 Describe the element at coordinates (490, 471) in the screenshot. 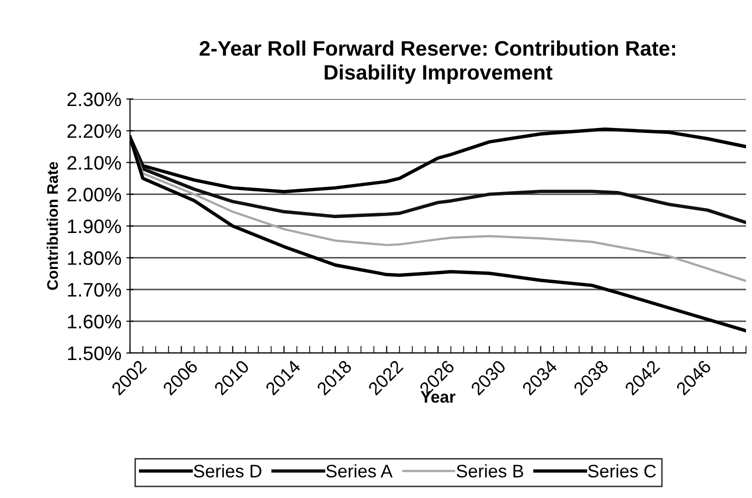

I see `legend-label: Series B` at that location.